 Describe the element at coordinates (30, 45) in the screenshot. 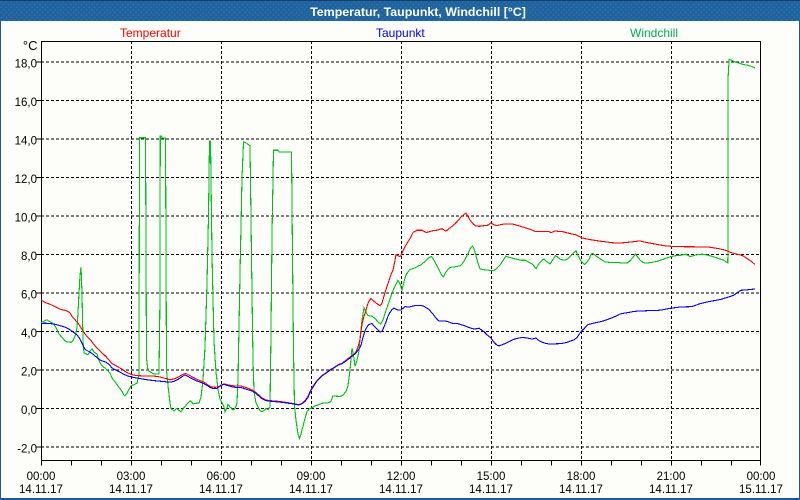

I see `svg-text: °C` at that location.